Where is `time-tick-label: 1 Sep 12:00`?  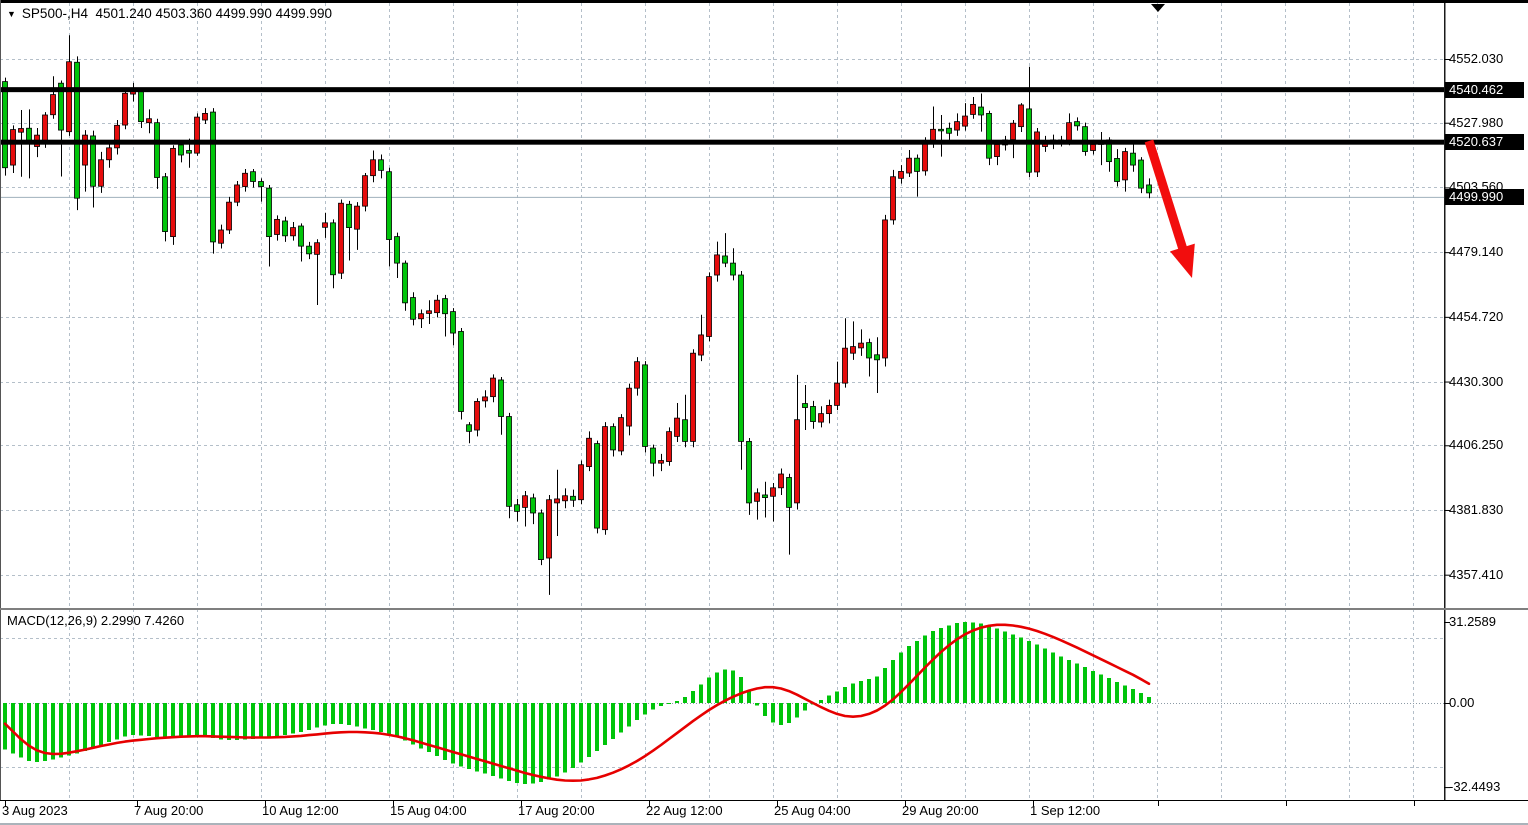 time-tick-label: 1 Sep 12:00 is located at coordinates (1065, 810).